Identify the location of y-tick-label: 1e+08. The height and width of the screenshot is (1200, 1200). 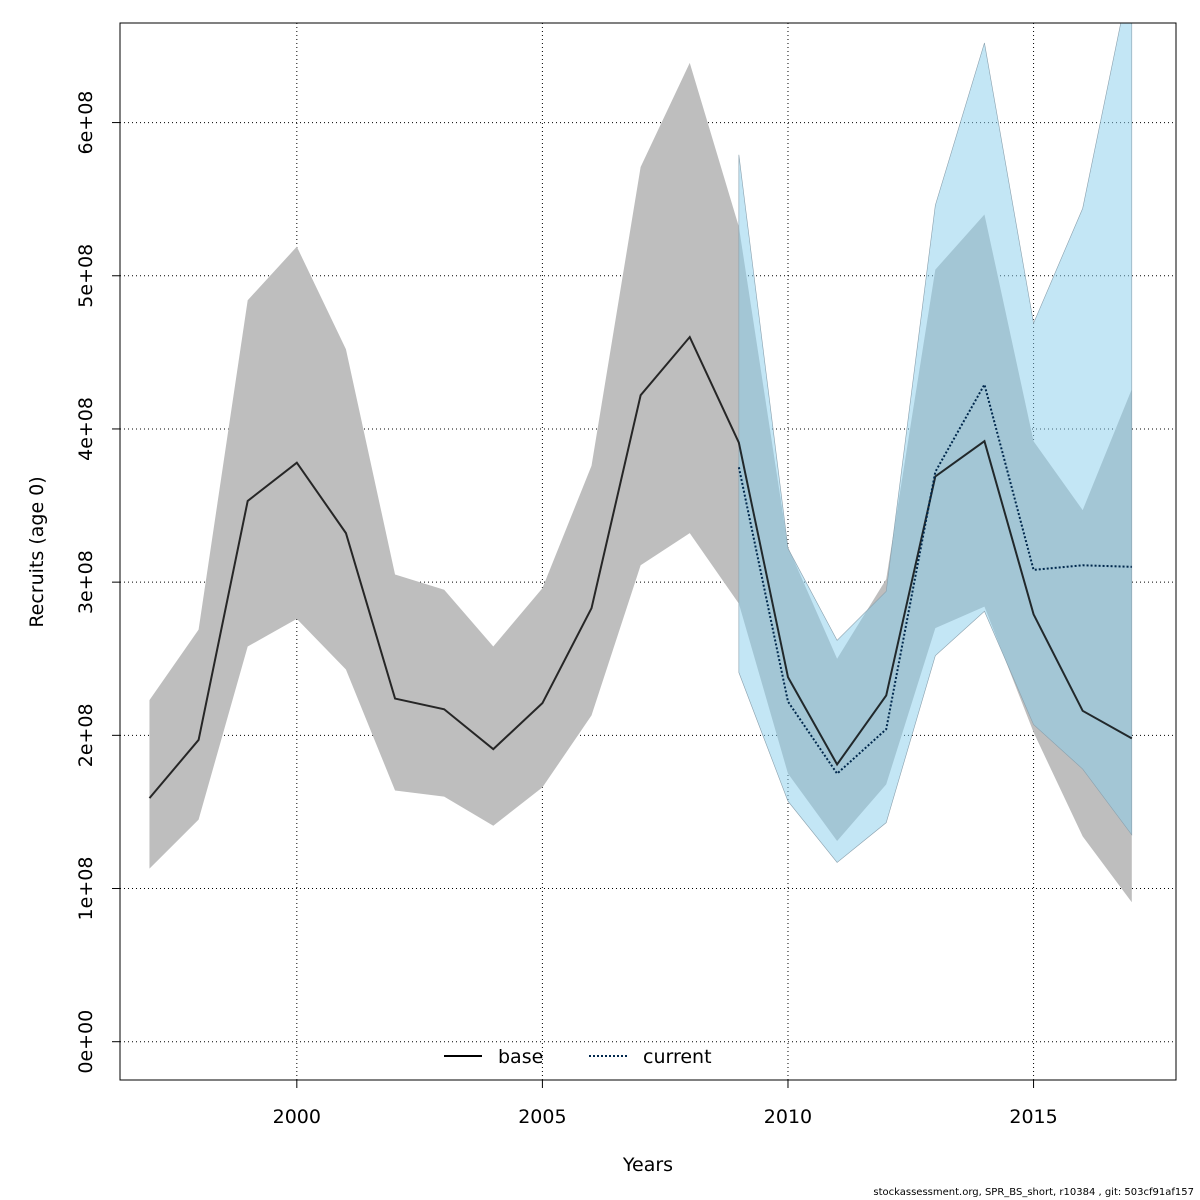
(86, 889).